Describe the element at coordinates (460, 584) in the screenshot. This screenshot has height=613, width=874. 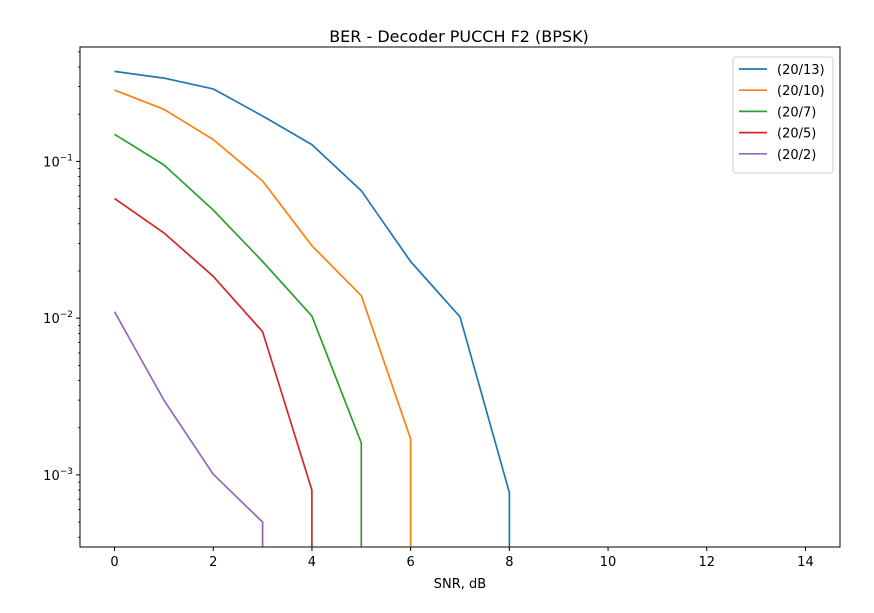
I see `x-axis-label: SNR, dB` at that location.